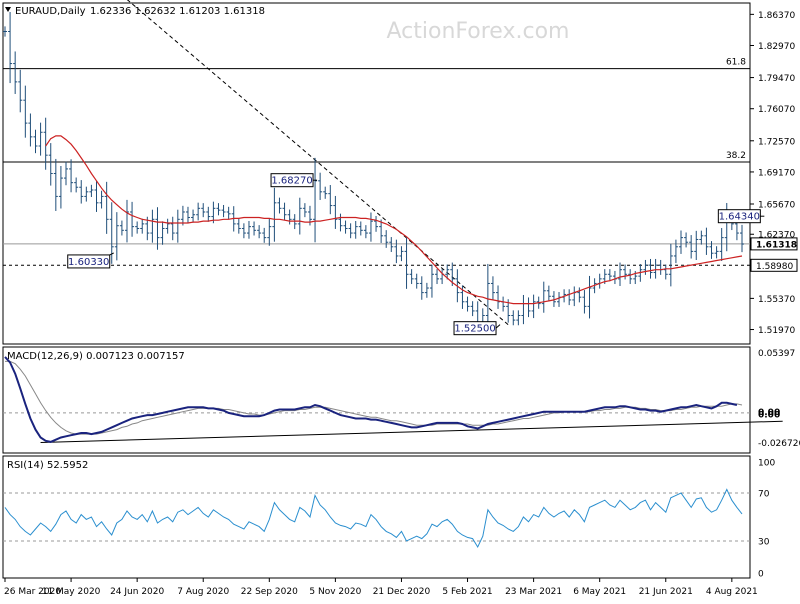 The width and height of the screenshot is (800, 604). Describe the element at coordinates (203, 592) in the screenshot. I see `x-tick-label: 7 Aug 2020` at that location.